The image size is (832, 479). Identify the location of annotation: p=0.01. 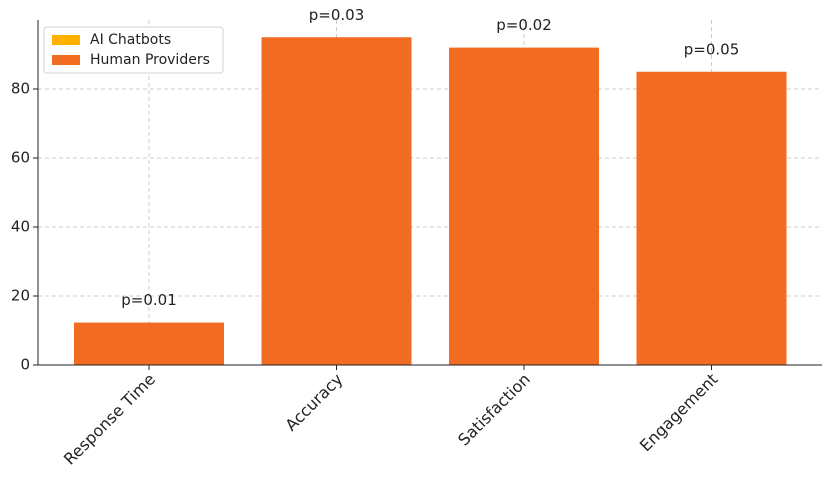
(149, 300).